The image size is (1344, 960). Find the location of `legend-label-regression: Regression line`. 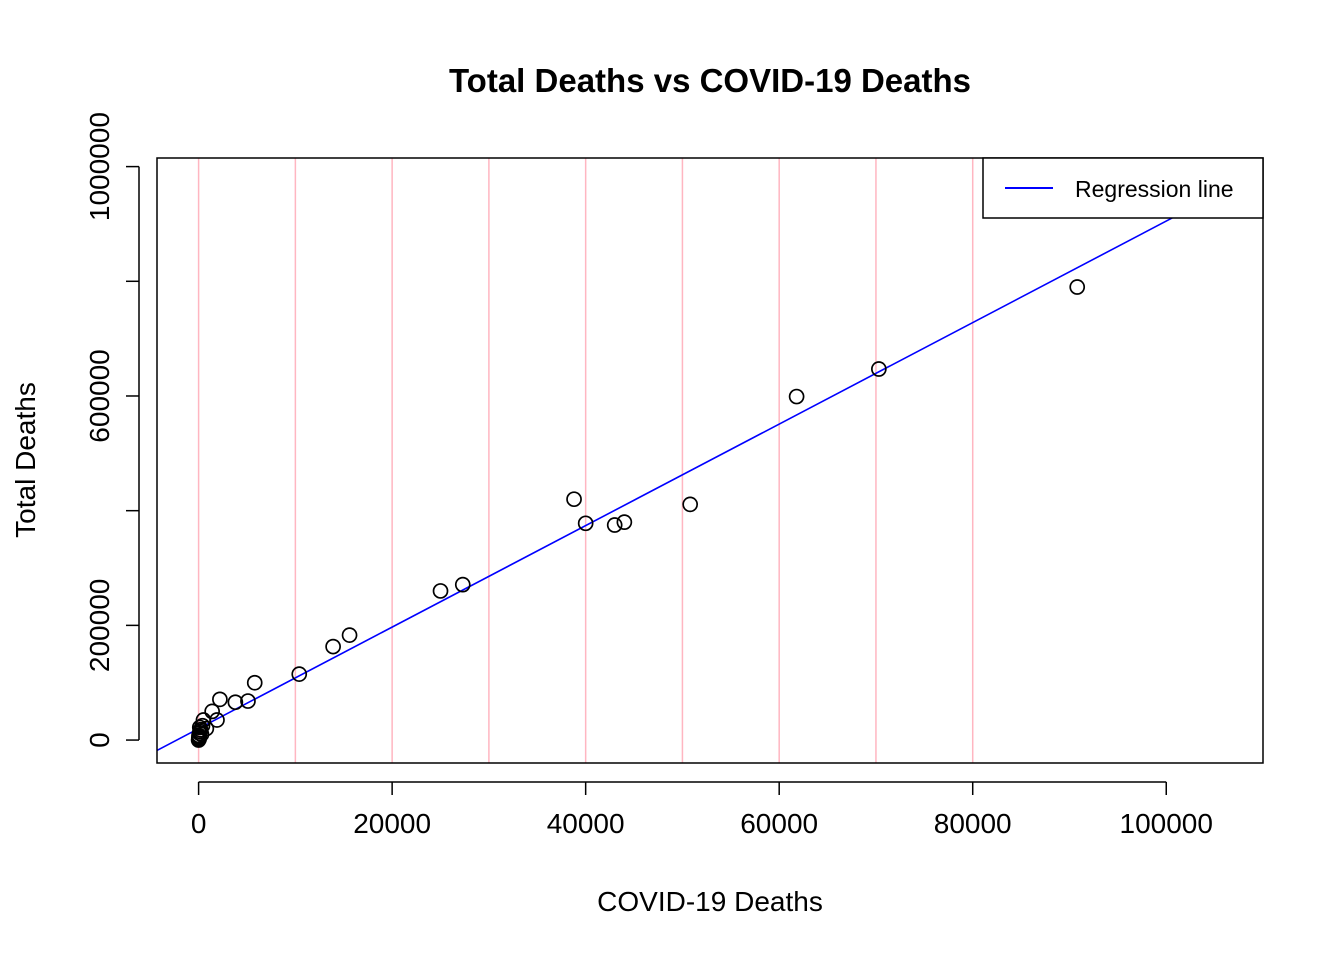

legend-label-regression: Regression line is located at coordinates (1154, 189).